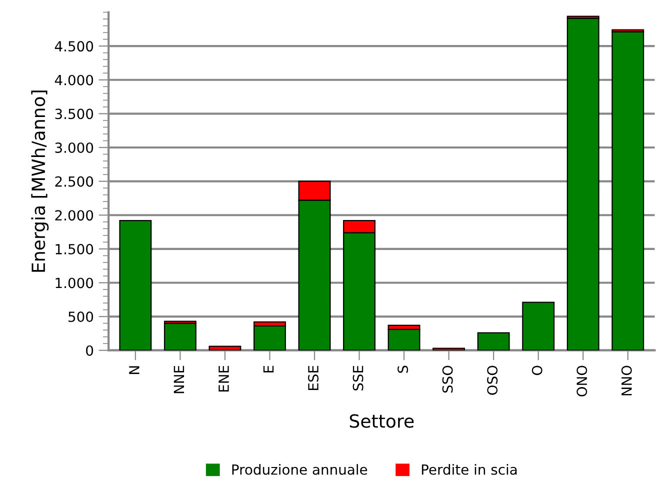  I want to click on y-tick-label: 4.500, so click(74, 46).